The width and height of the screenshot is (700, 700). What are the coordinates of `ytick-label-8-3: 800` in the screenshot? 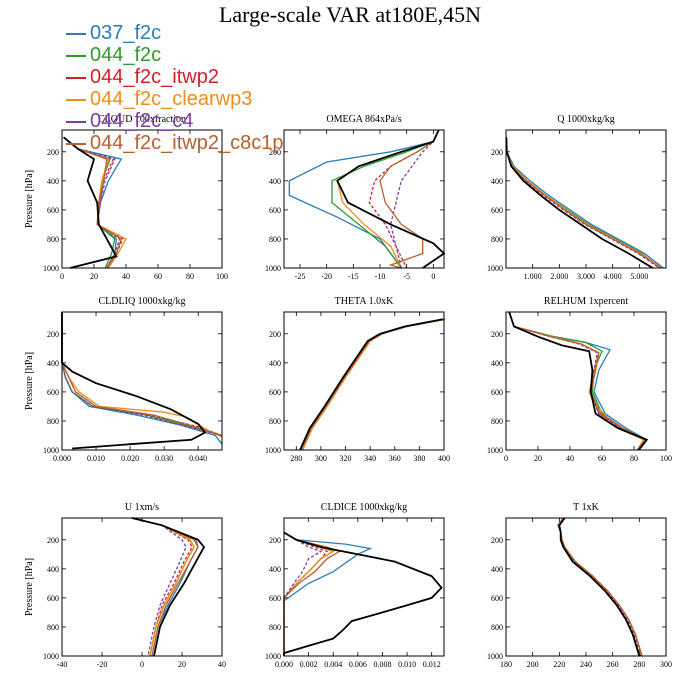 It's located at (497, 627).